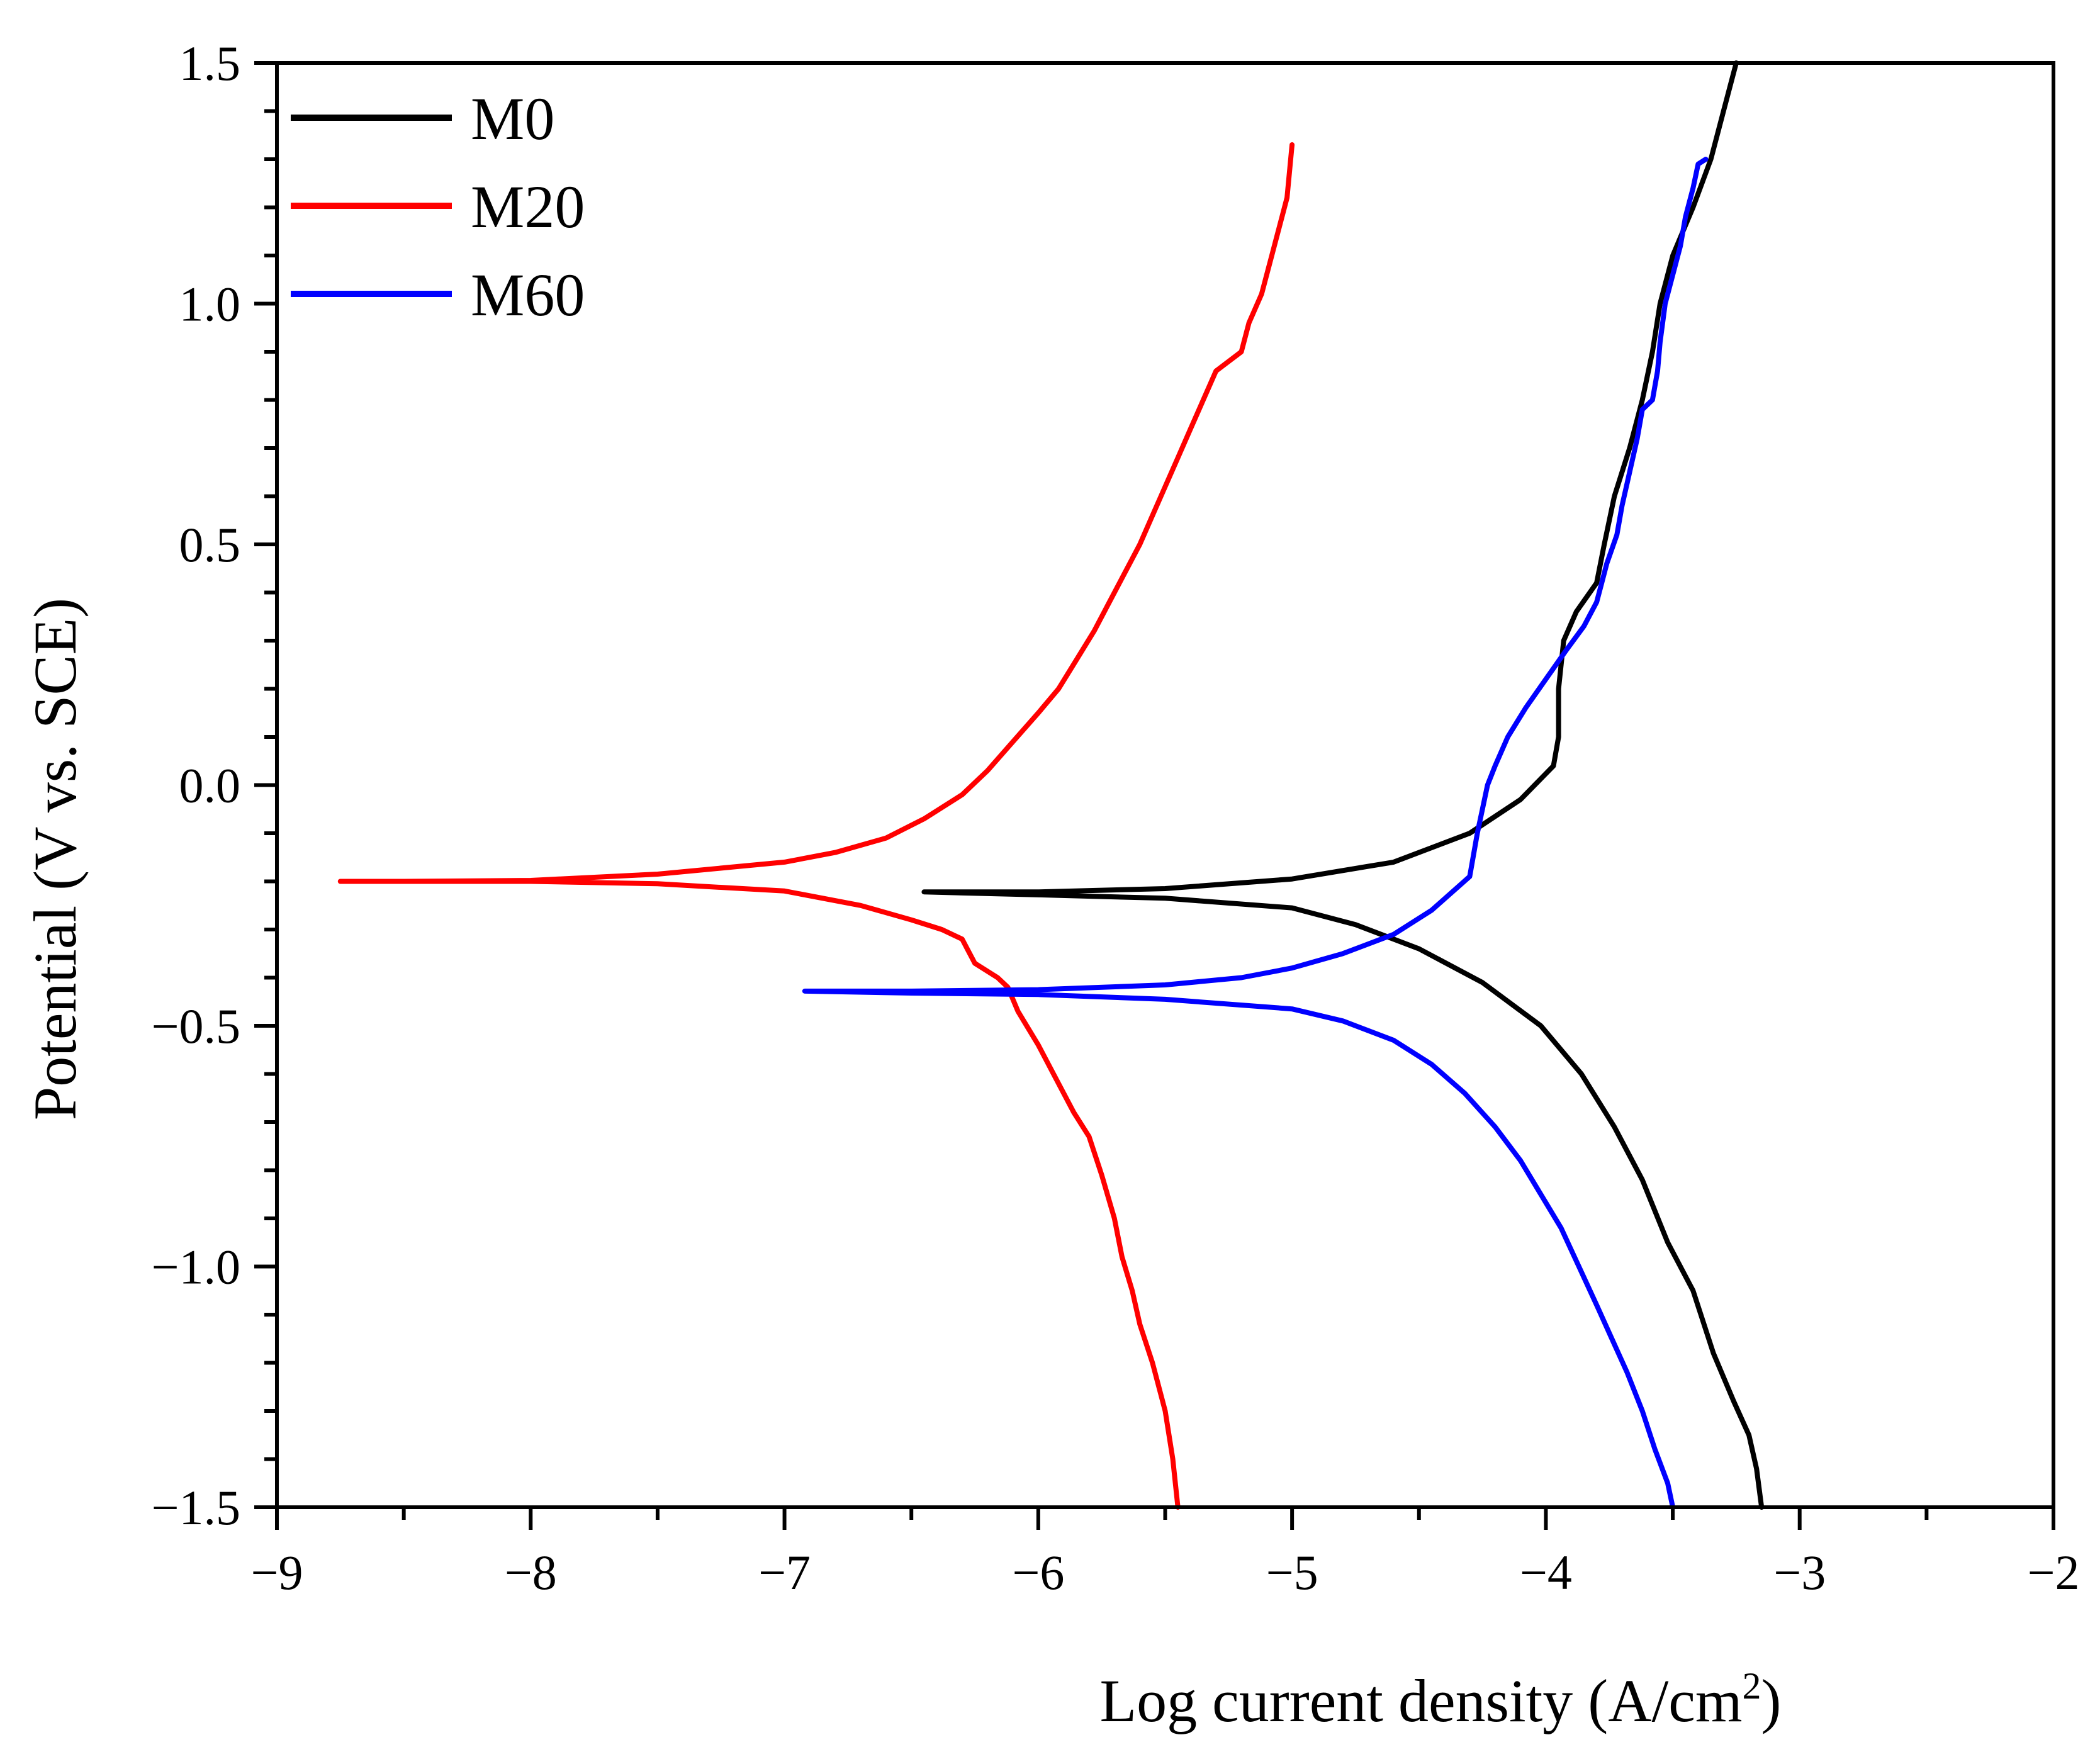 Image resolution: width=2095 pixels, height=1764 pixels. I want to click on legend: M0 M20 M60, so click(438, 207).